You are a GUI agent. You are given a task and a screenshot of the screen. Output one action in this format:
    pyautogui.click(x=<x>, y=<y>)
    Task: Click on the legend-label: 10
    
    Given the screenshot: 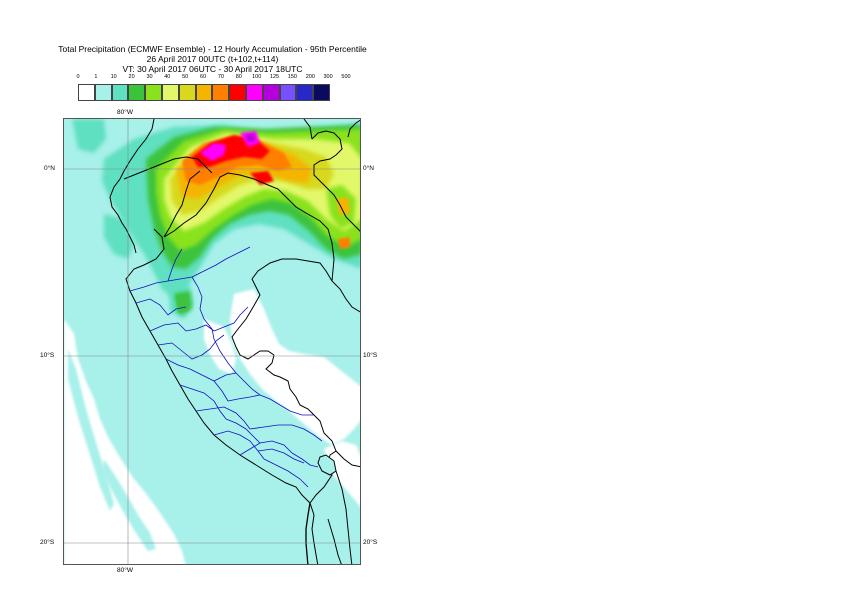 What is the action you would take?
    pyautogui.click(x=113, y=77)
    